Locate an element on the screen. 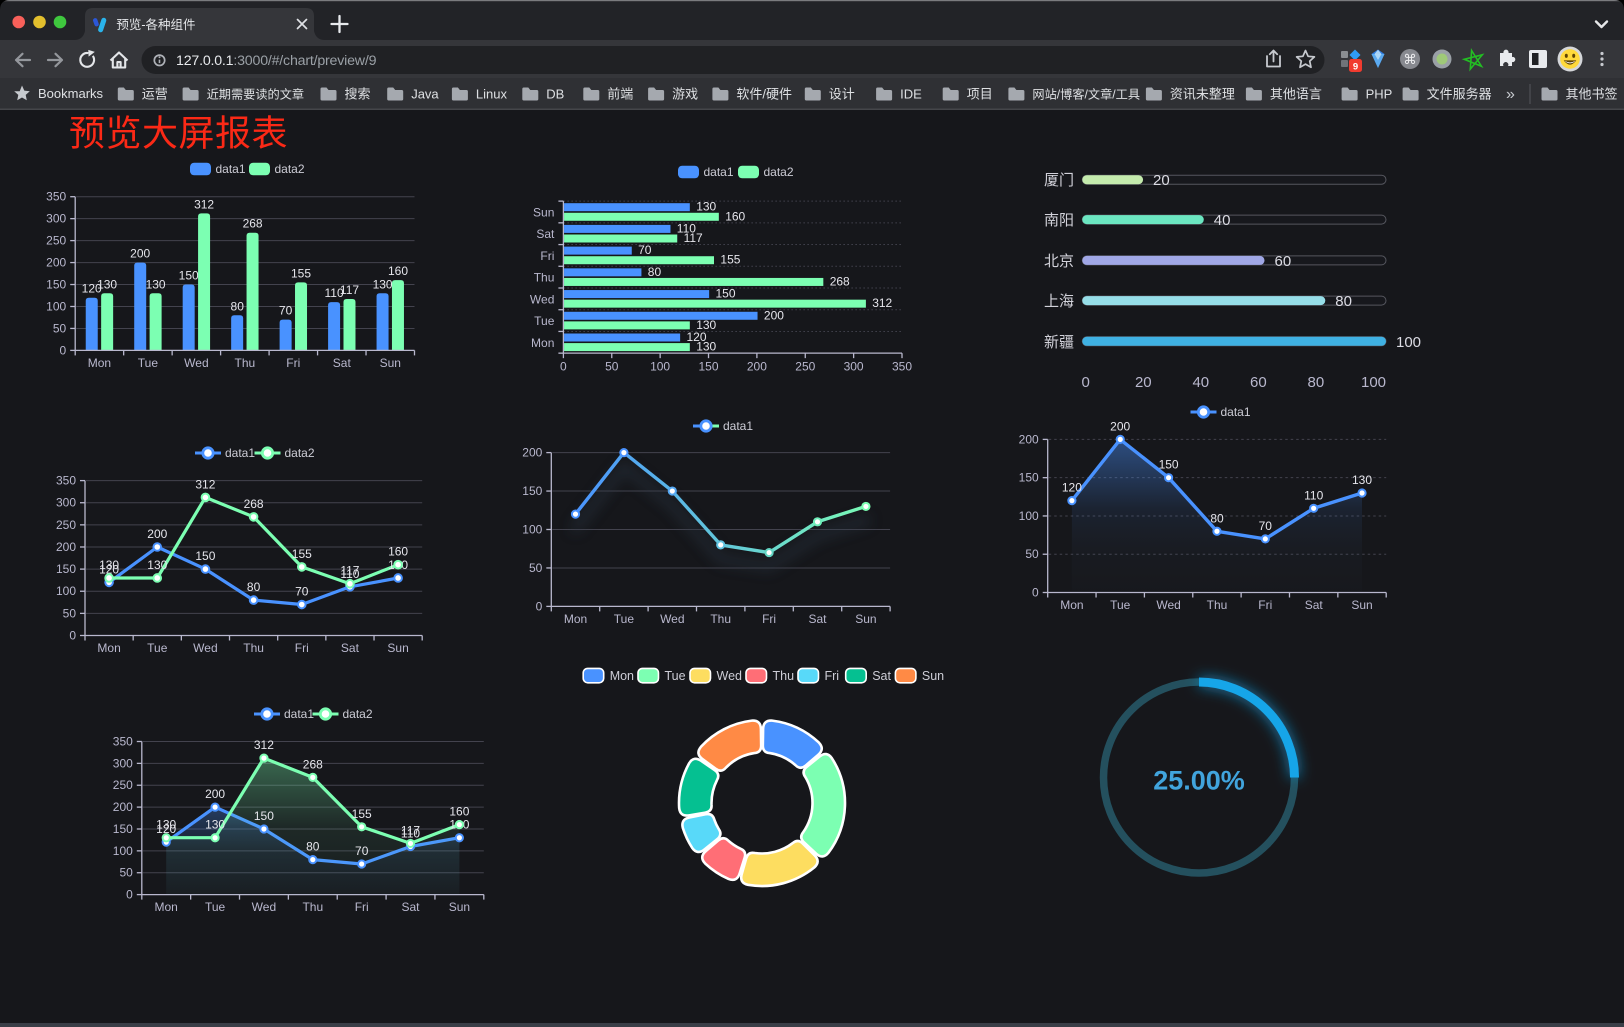 Image resolution: width=1624 pixels, height=1027 pixels. svg-text: 南阳 is located at coordinates (1059, 220).